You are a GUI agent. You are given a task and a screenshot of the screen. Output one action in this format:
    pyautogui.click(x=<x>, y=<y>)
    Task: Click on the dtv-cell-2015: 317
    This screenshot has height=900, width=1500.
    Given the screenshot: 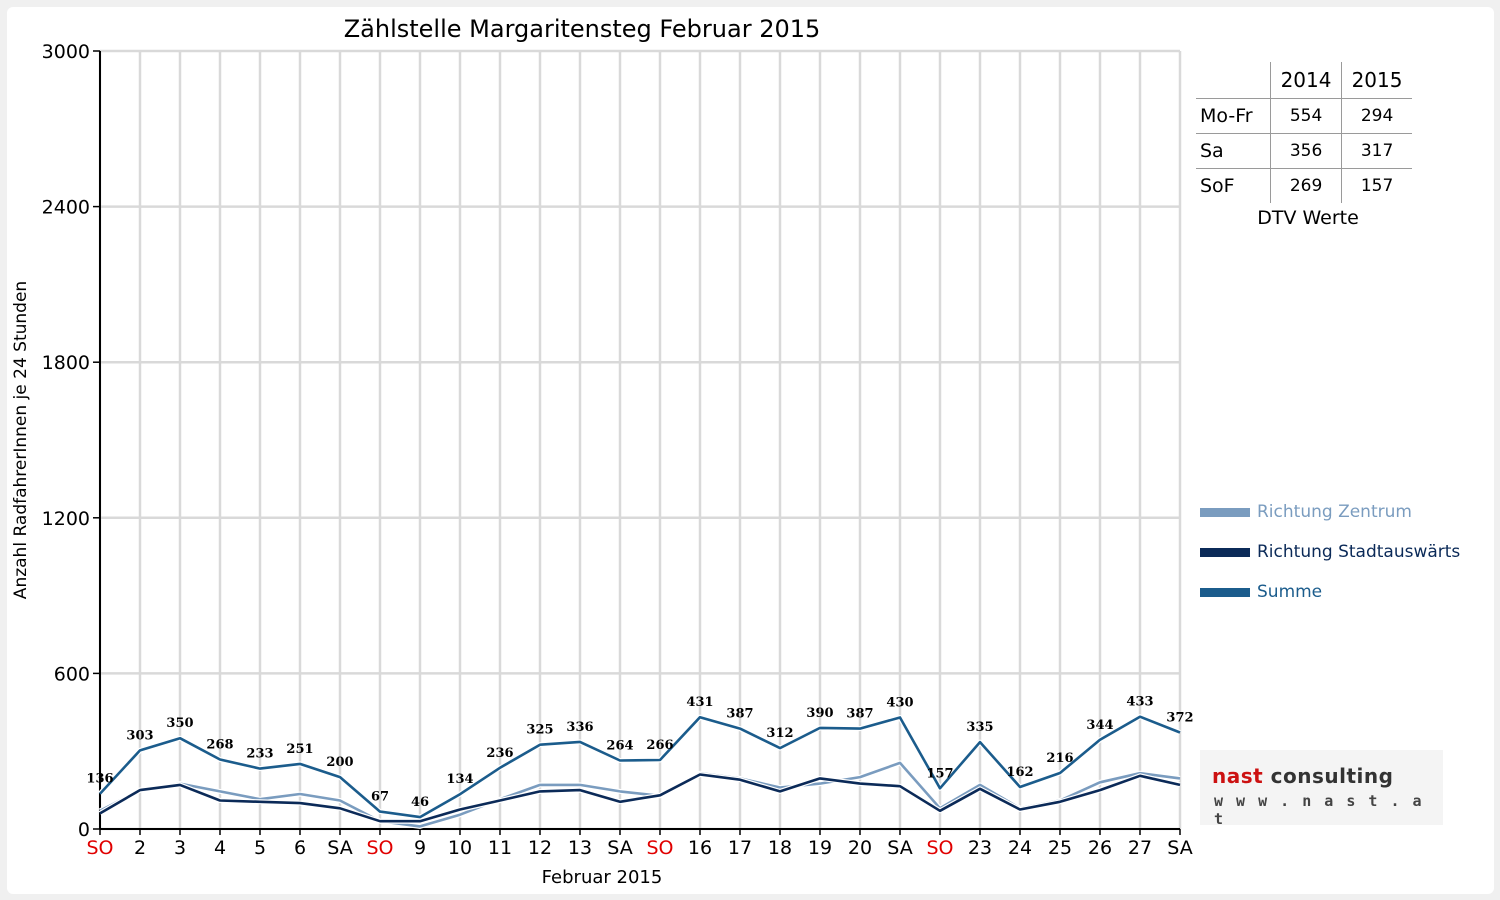 What is the action you would take?
    pyautogui.click(x=1376, y=151)
    